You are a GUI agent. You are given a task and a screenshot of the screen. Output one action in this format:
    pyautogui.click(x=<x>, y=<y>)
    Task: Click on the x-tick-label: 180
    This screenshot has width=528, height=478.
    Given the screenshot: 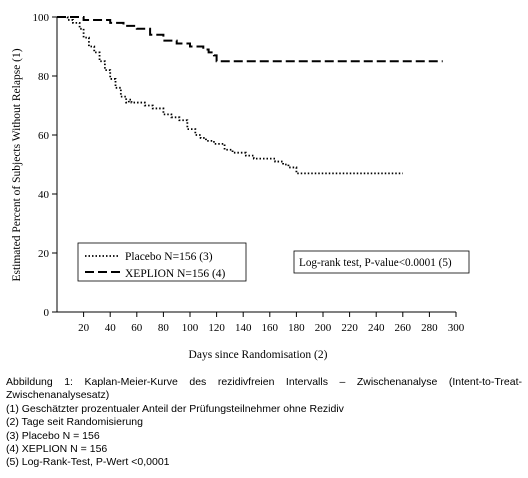 What is the action you would take?
    pyautogui.click(x=296, y=328)
    